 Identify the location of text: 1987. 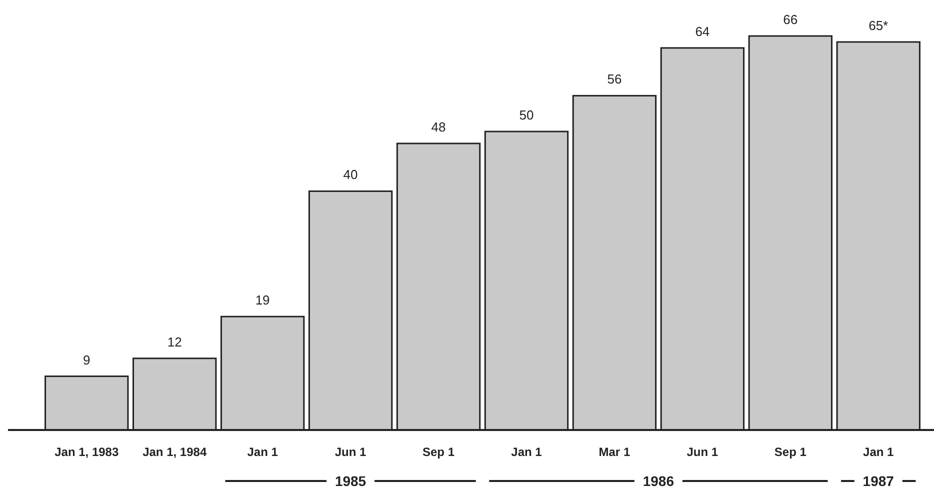
(878, 481).